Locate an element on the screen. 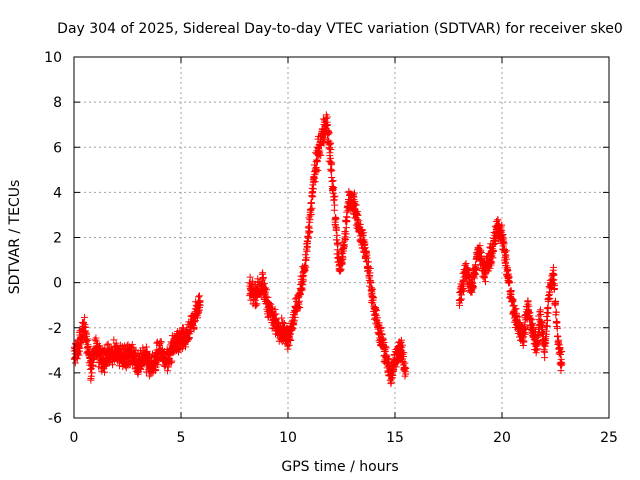 The height and width of the screenshot is (480, 640). x-axis-label: GPS time / hours is located at coordinates (339, 467).